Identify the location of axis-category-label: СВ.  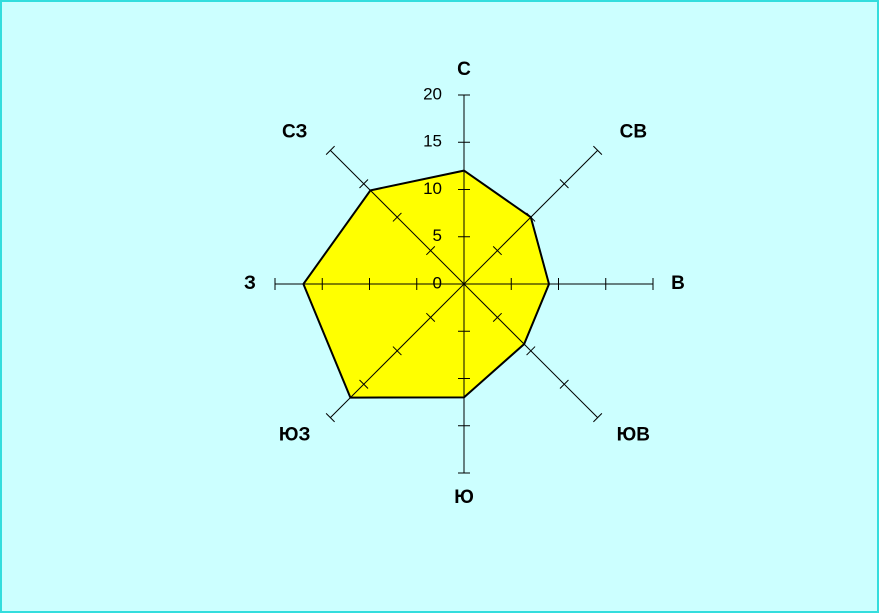
(633, 132).